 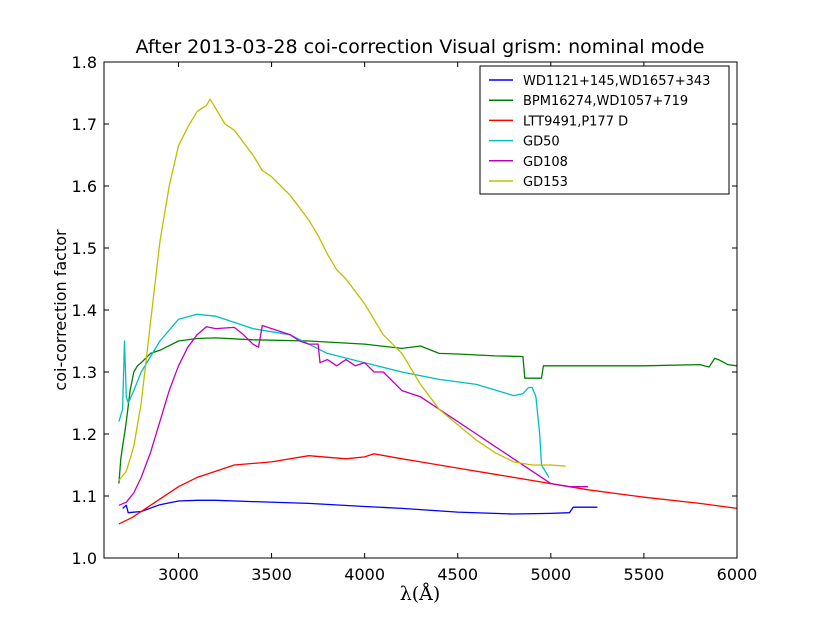 What do you see at coordinates (364, 574) in the screenshot?
I see `x-tick-label: 4000` at bounding box center [364, 574].